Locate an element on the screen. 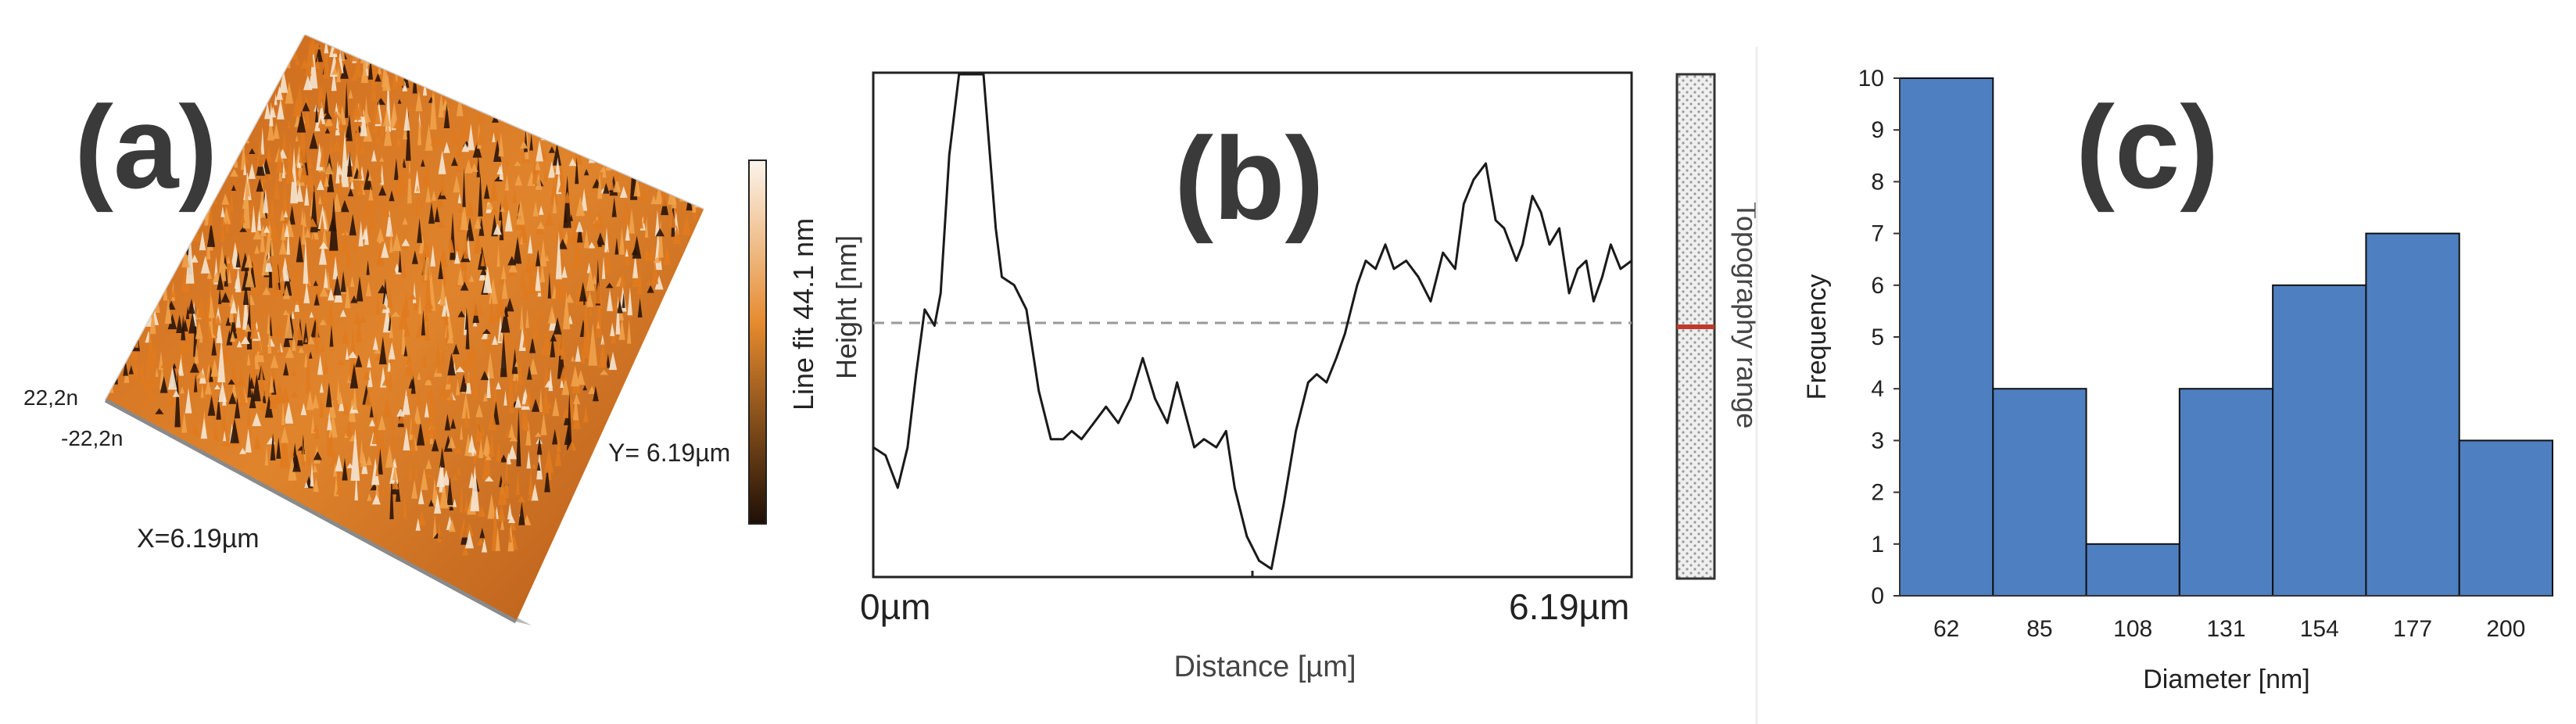 This screenshot has height=724, width=2576. histogram-bar is located at coordinates (2226, 493).